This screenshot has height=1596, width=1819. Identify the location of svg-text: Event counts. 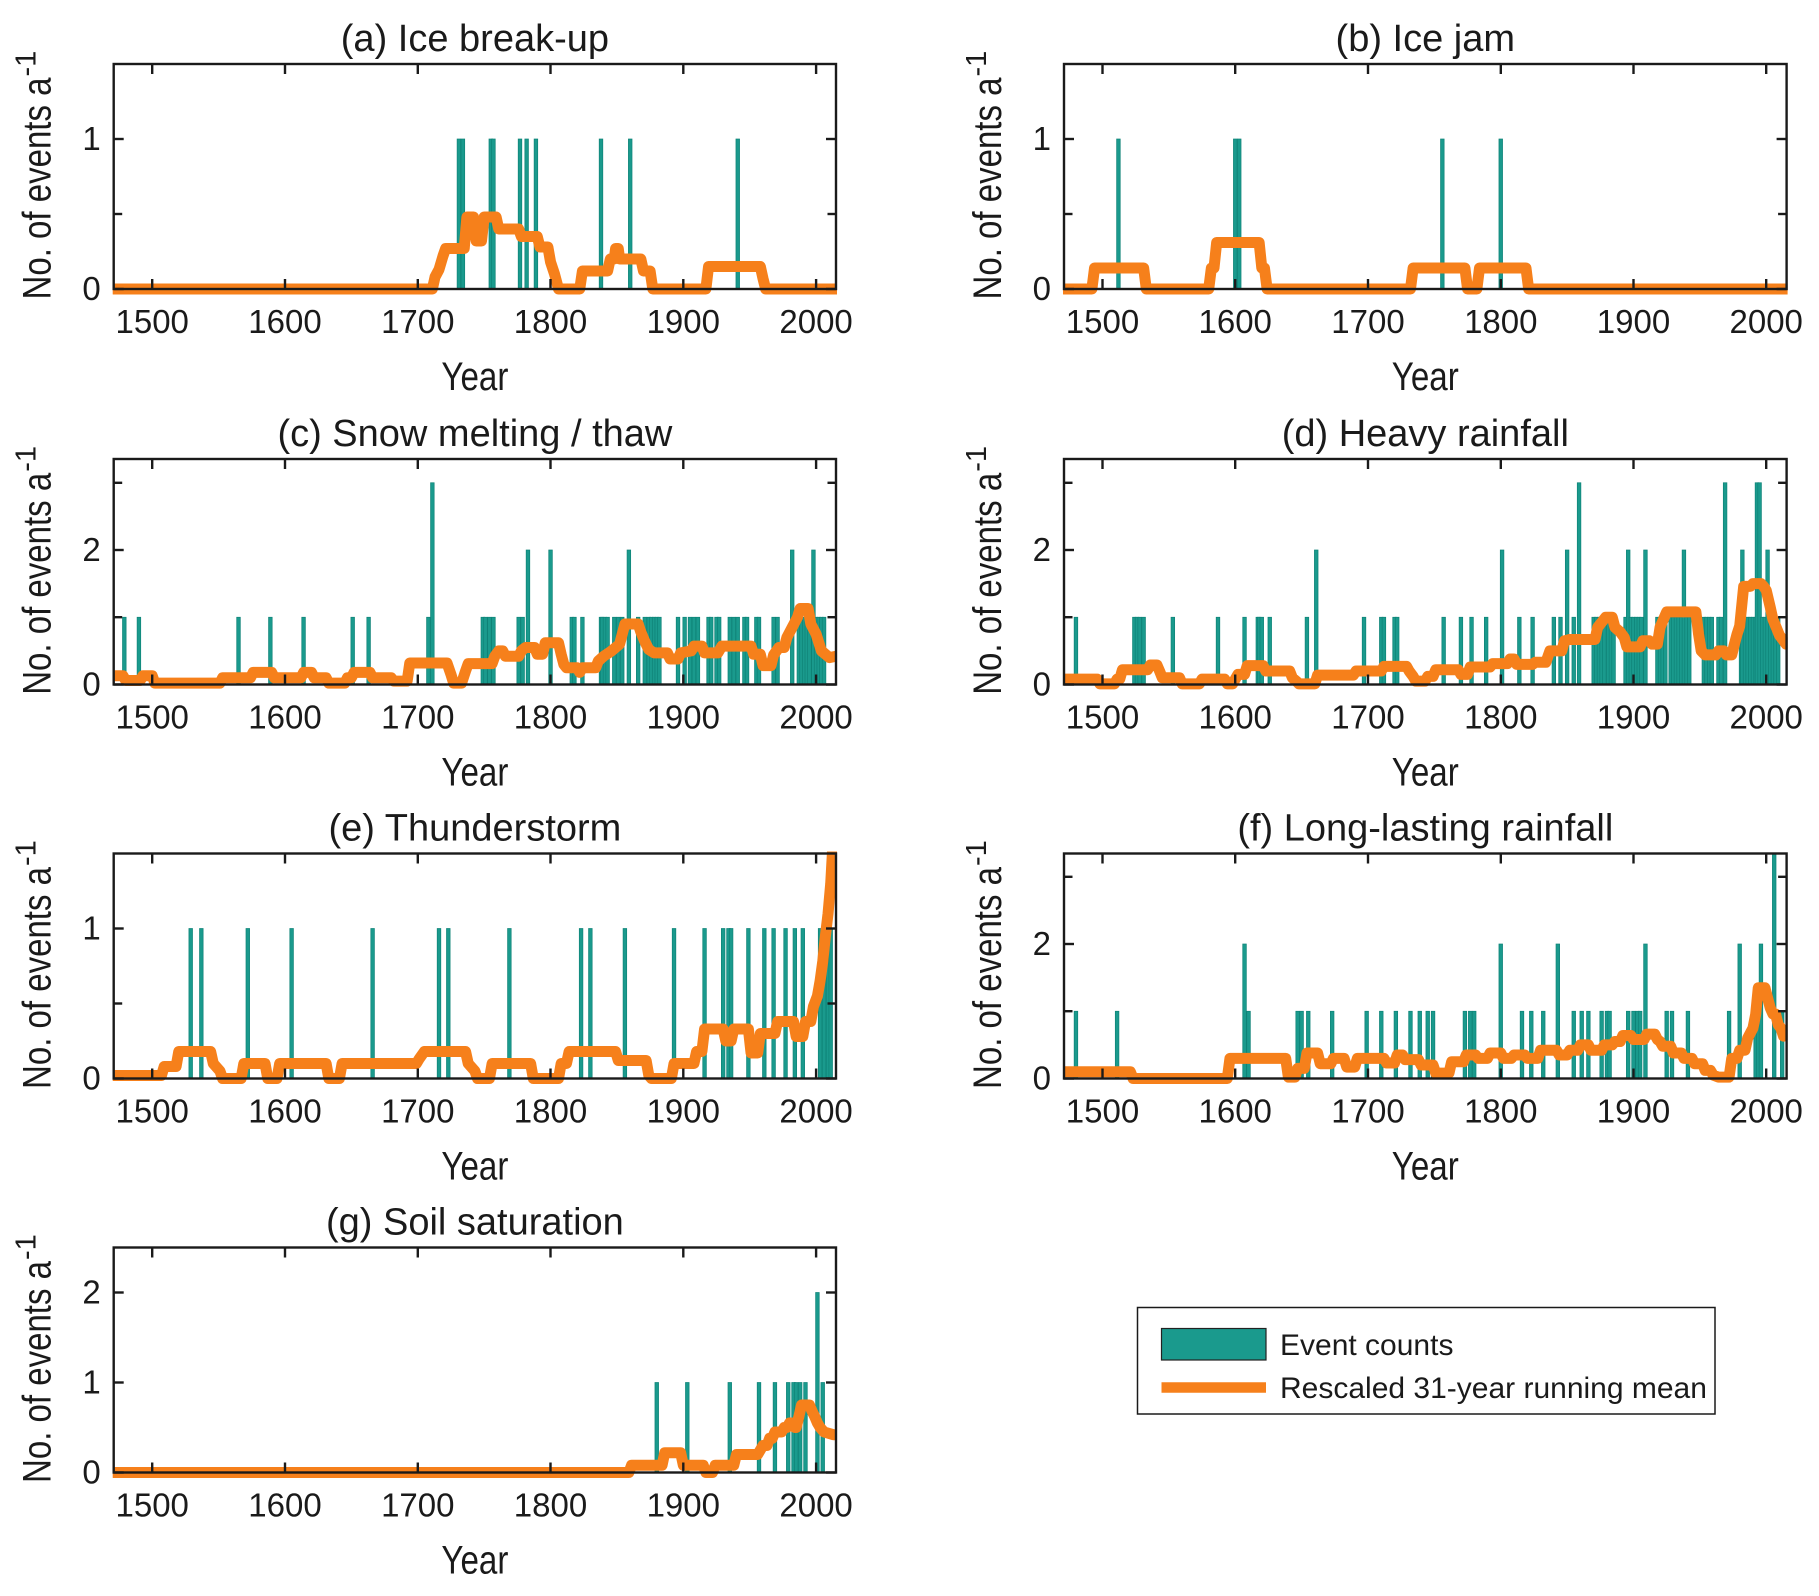
(1366, 1345).